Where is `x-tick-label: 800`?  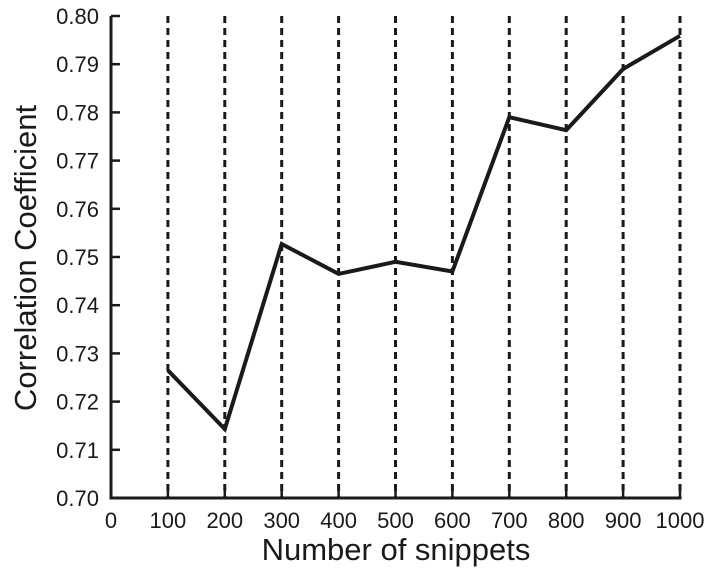 x-tick-label: 800 is located at coordinates (566, 520).